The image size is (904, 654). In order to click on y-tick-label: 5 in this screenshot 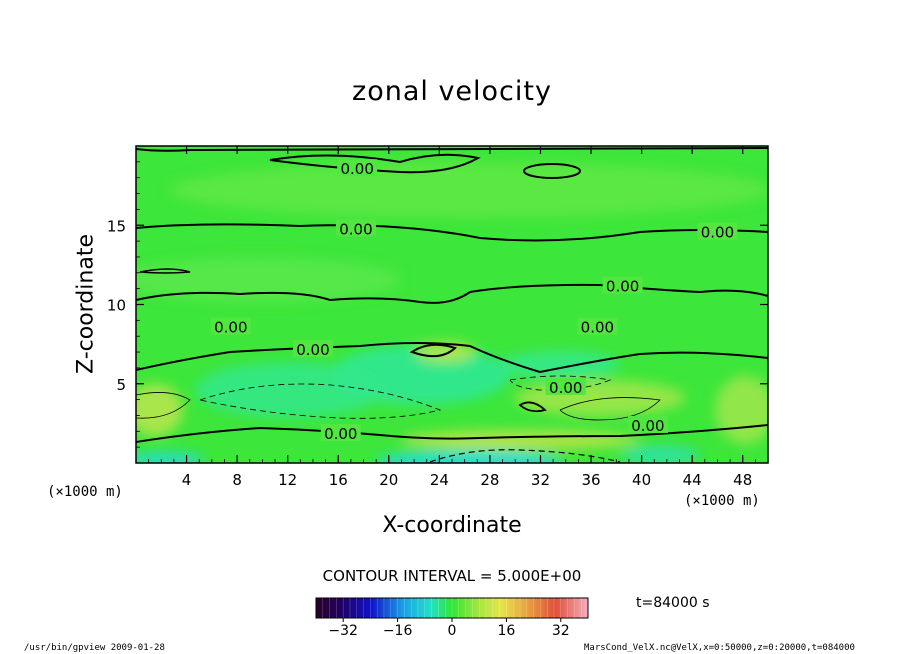, I will do `click(121, 385)`.